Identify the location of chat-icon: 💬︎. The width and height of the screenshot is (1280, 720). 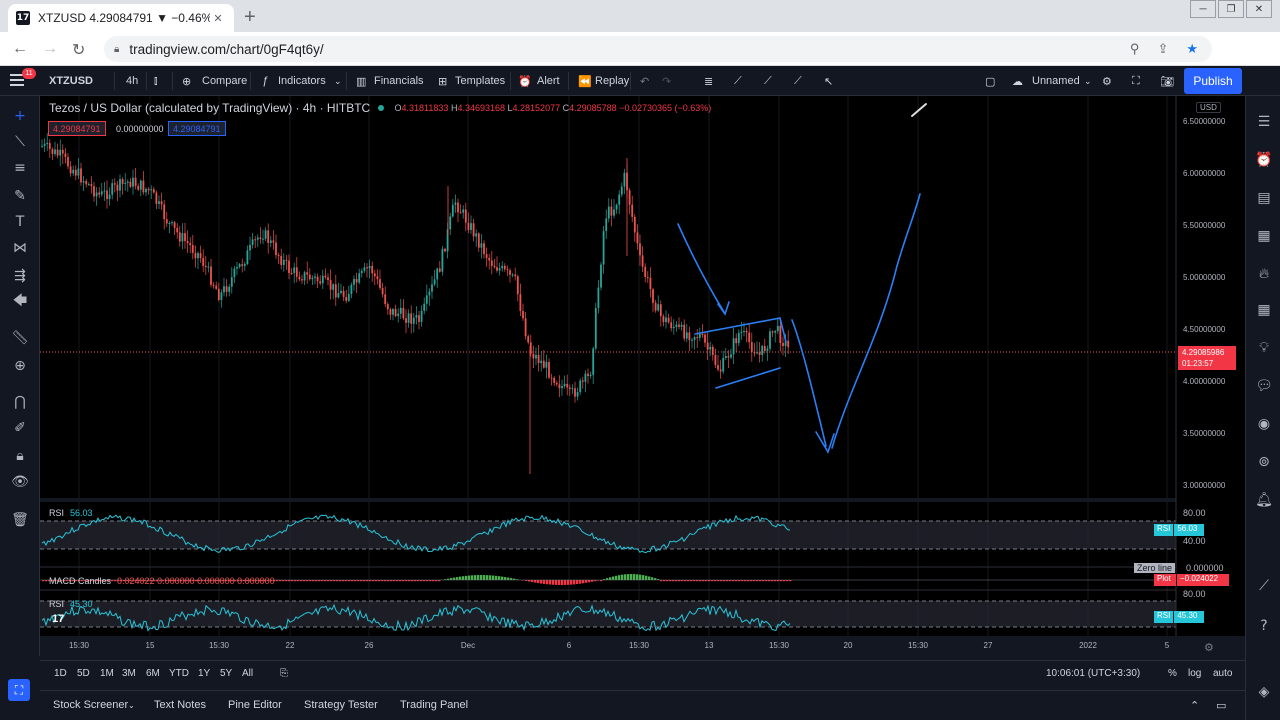
(1264, 386).